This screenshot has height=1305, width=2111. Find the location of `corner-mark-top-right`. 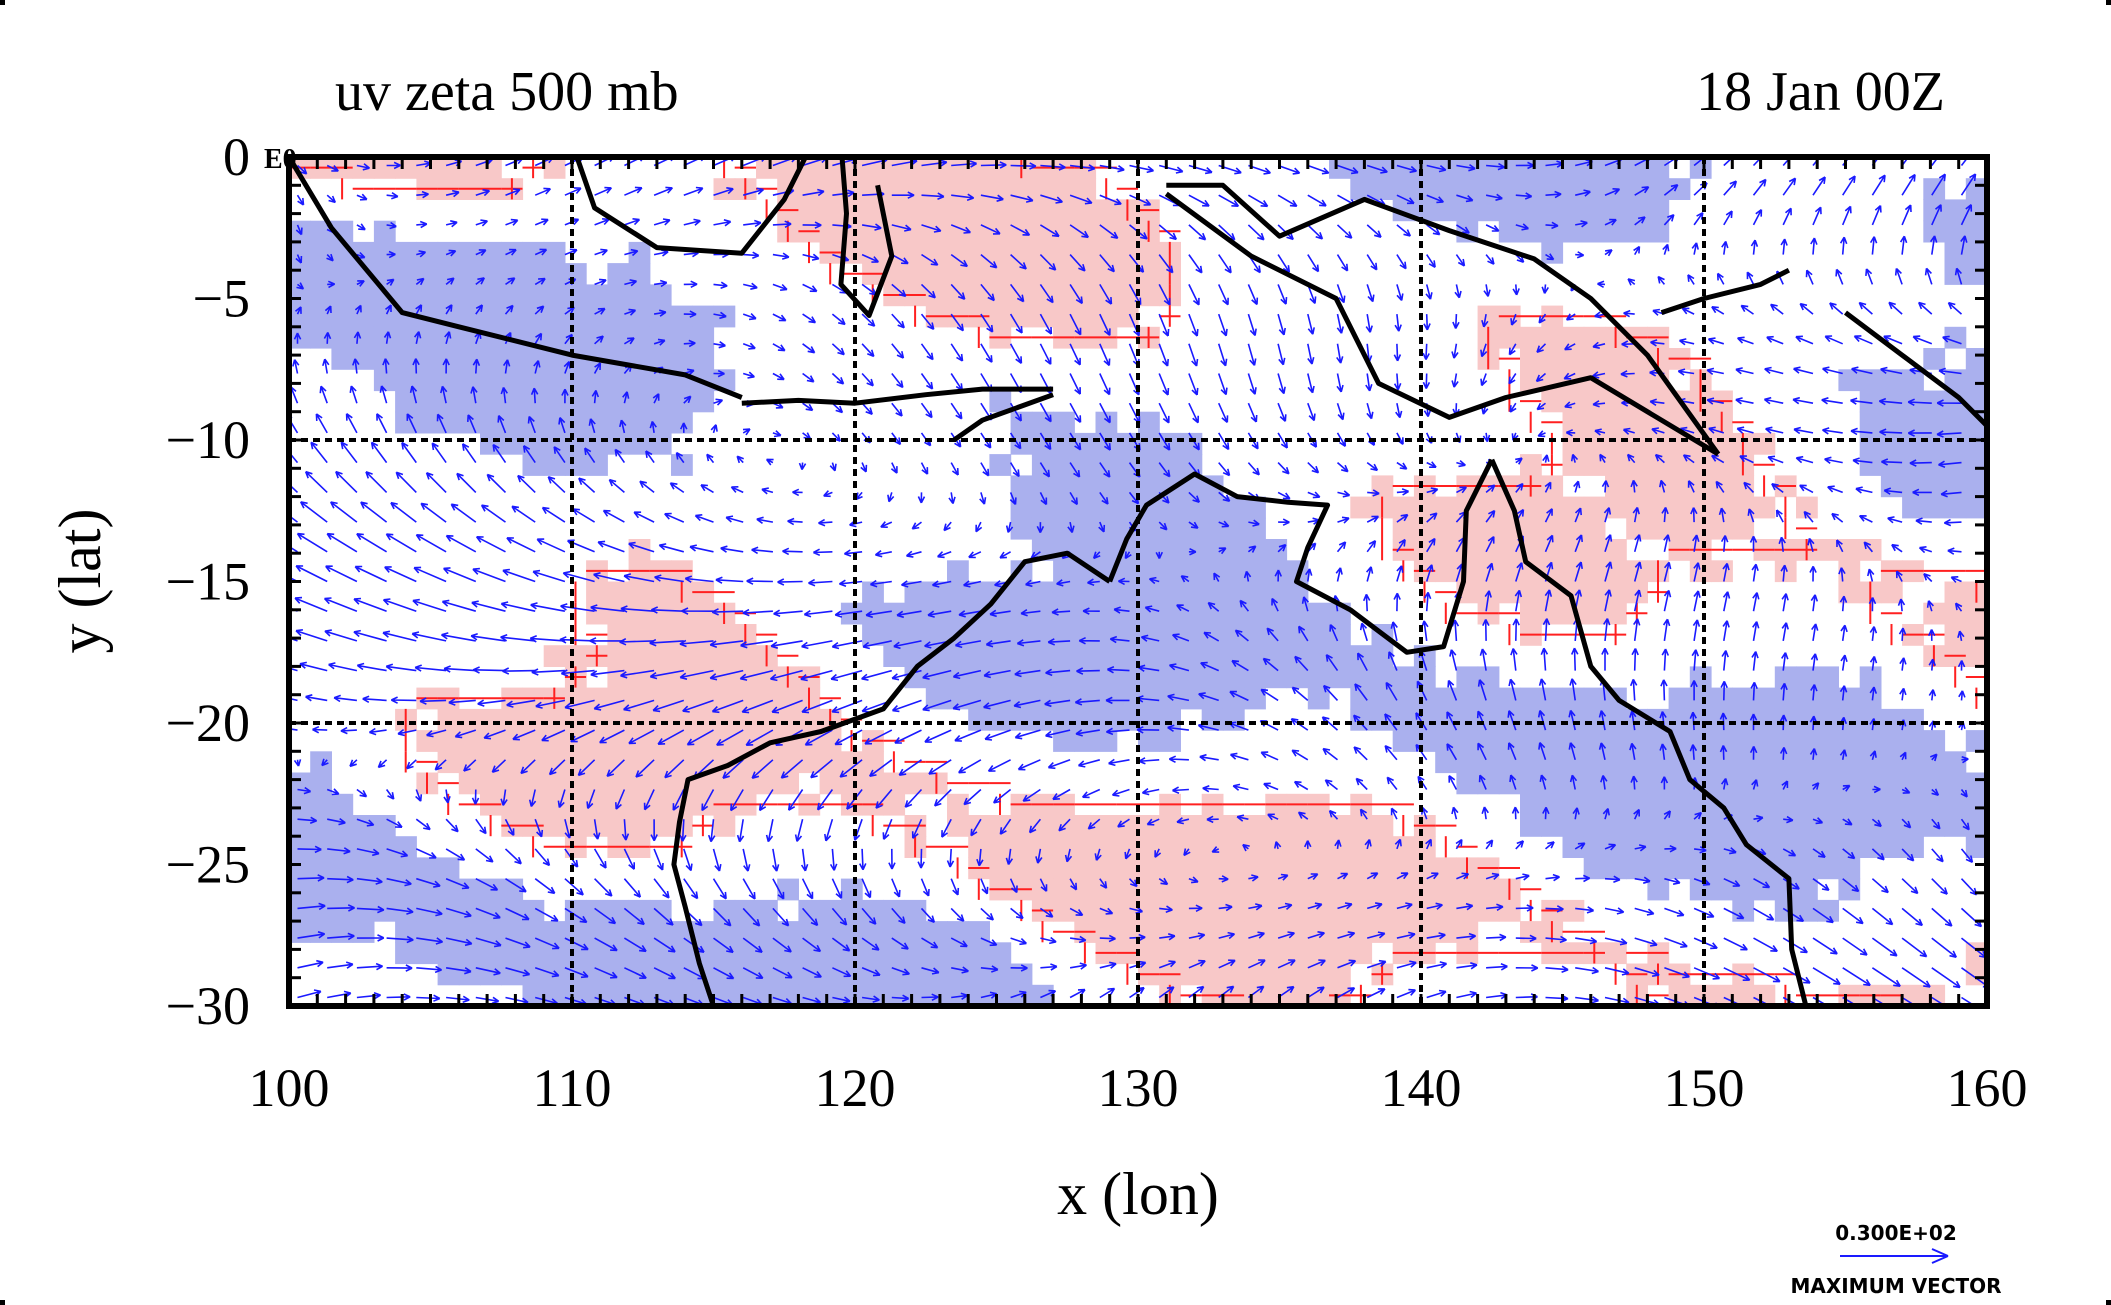

corner-mark-top-right is located at coordinates (2108, 2).